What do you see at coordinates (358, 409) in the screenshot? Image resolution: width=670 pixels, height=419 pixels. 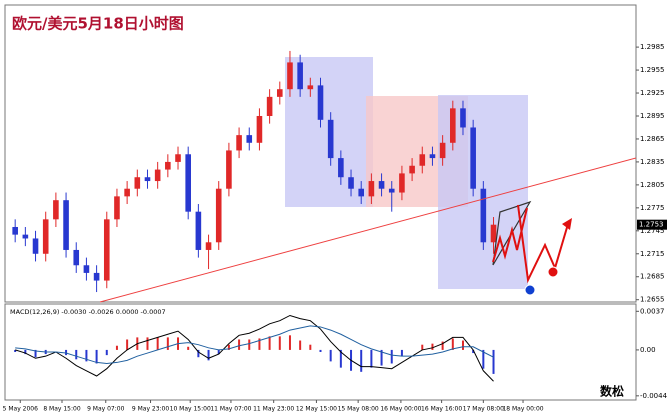 I see `x-tick-label: 15 May 08:00` at bounding box center [358, 409].